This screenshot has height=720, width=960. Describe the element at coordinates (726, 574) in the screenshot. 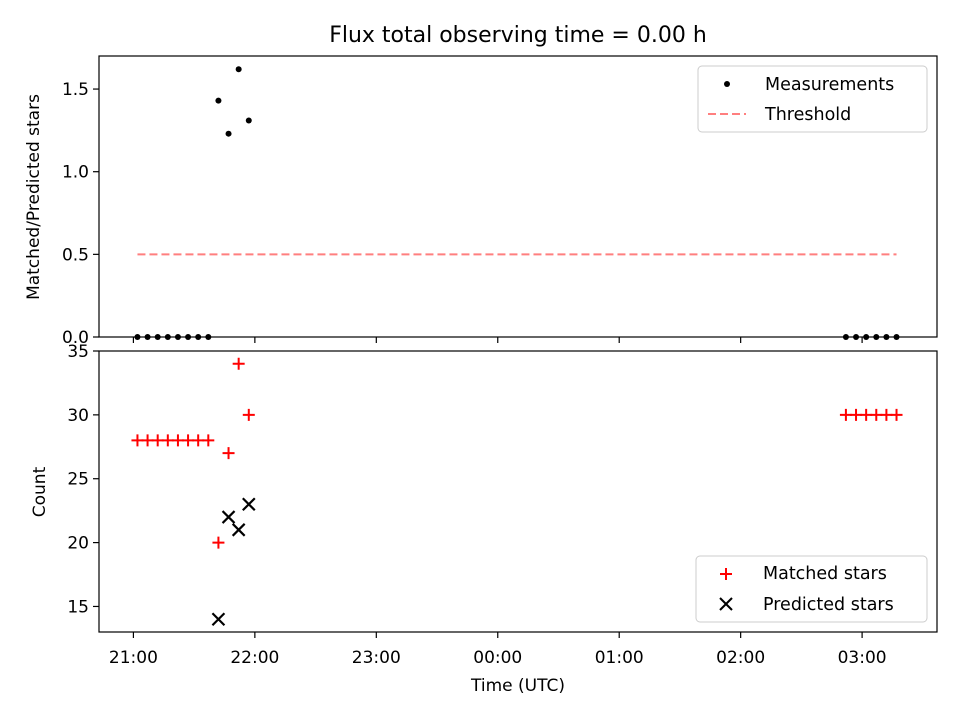

I see `legend-matched-marker` at that location.